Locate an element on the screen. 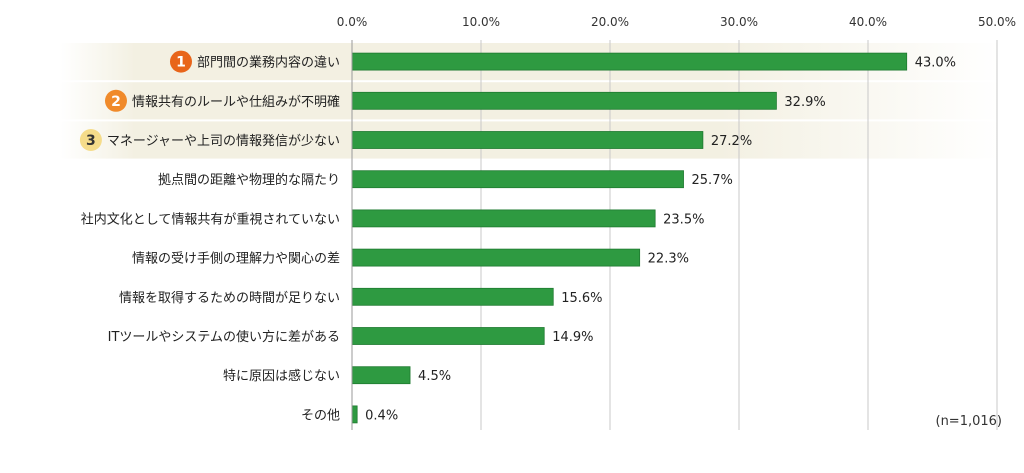 This screenshot has height=473, width=1024. category-label: その他 is located at coordinates (320, 415).